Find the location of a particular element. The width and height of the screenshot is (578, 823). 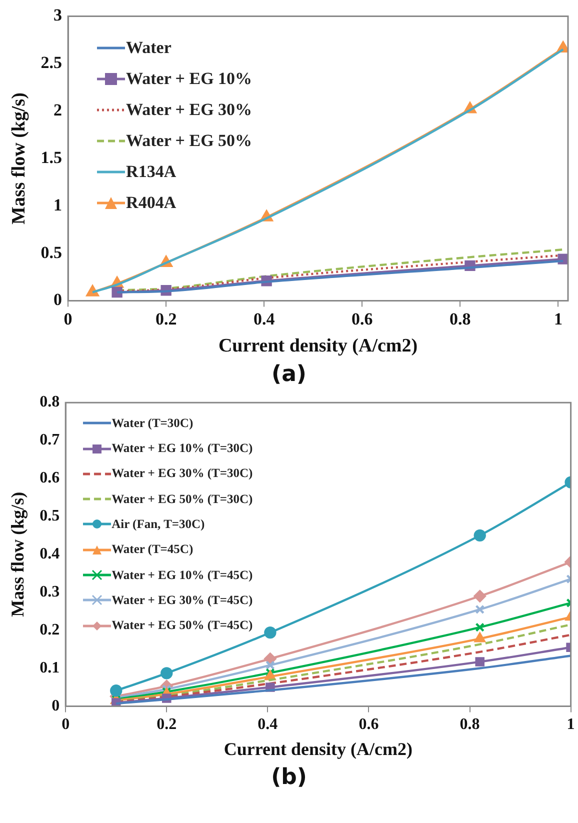

y-tick-label: 0.2 is located at coordinates (50, 629).